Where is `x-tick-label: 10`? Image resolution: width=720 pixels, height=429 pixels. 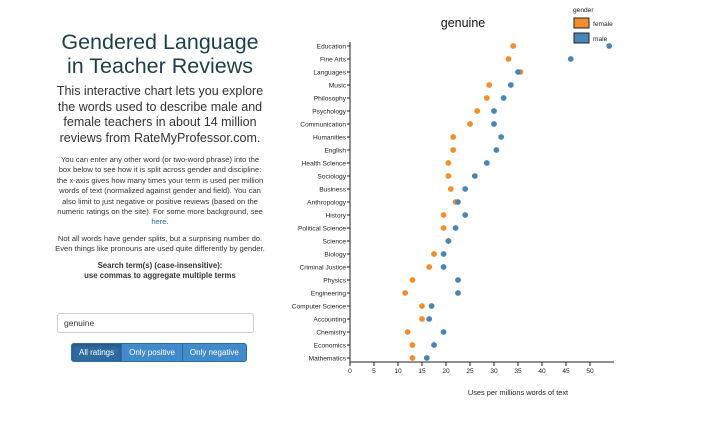
x-tick-label: 10 is located at coordinates (398, 371).